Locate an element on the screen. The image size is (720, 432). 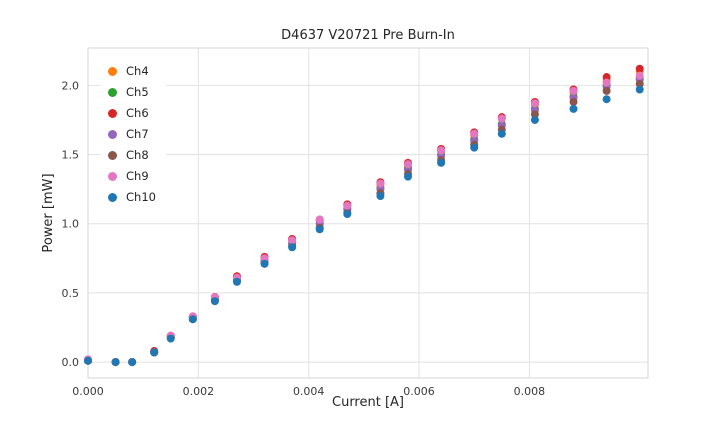
legend-label: Ch9 is located at coordinates (137, 175).